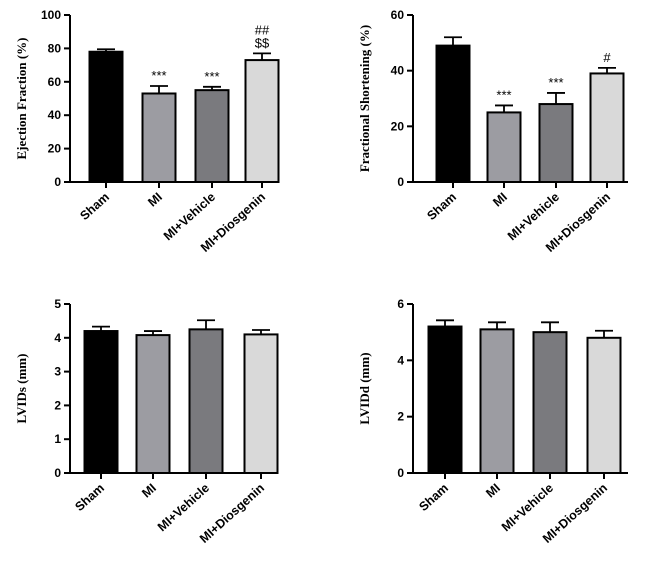 The image size is (661, 562). What do you see at coordinates (51, 15) in the screenshot?
I see `y-tick-label: 100` at bounding box center [51, 15].